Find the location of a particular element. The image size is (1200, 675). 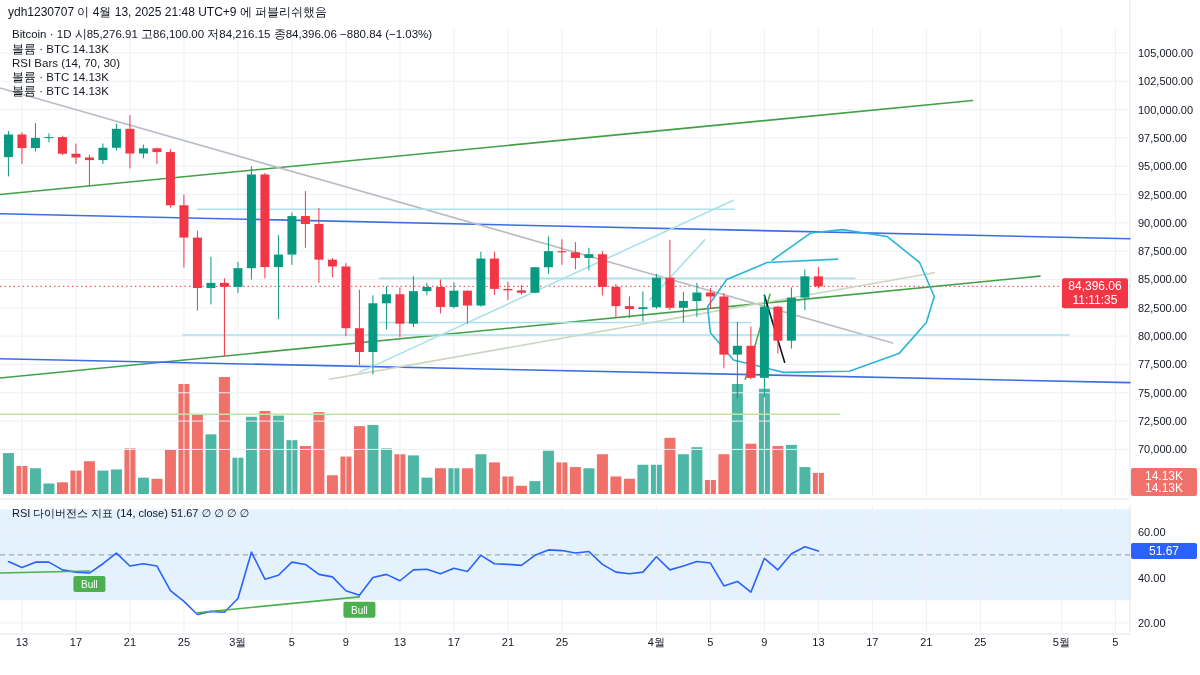

y-tick-label: 80,000.00 is located at coordinates (1162, 336).